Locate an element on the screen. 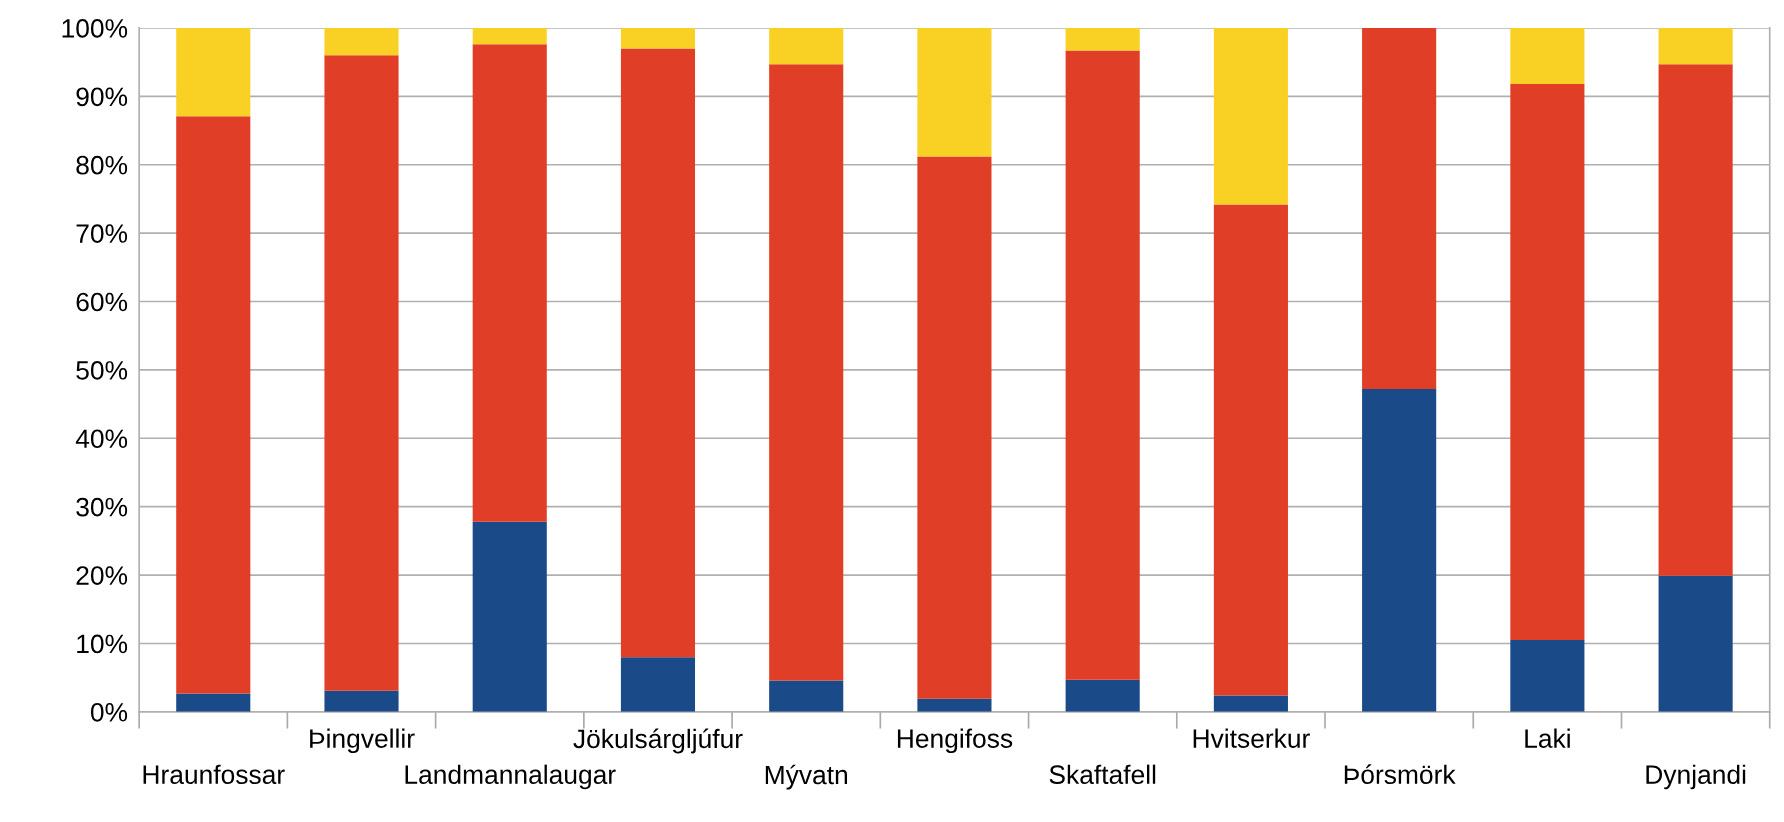 The height and width of the screenshot is (822, 1784). y-tick-label: 30% is located at coordinates (102, 507).